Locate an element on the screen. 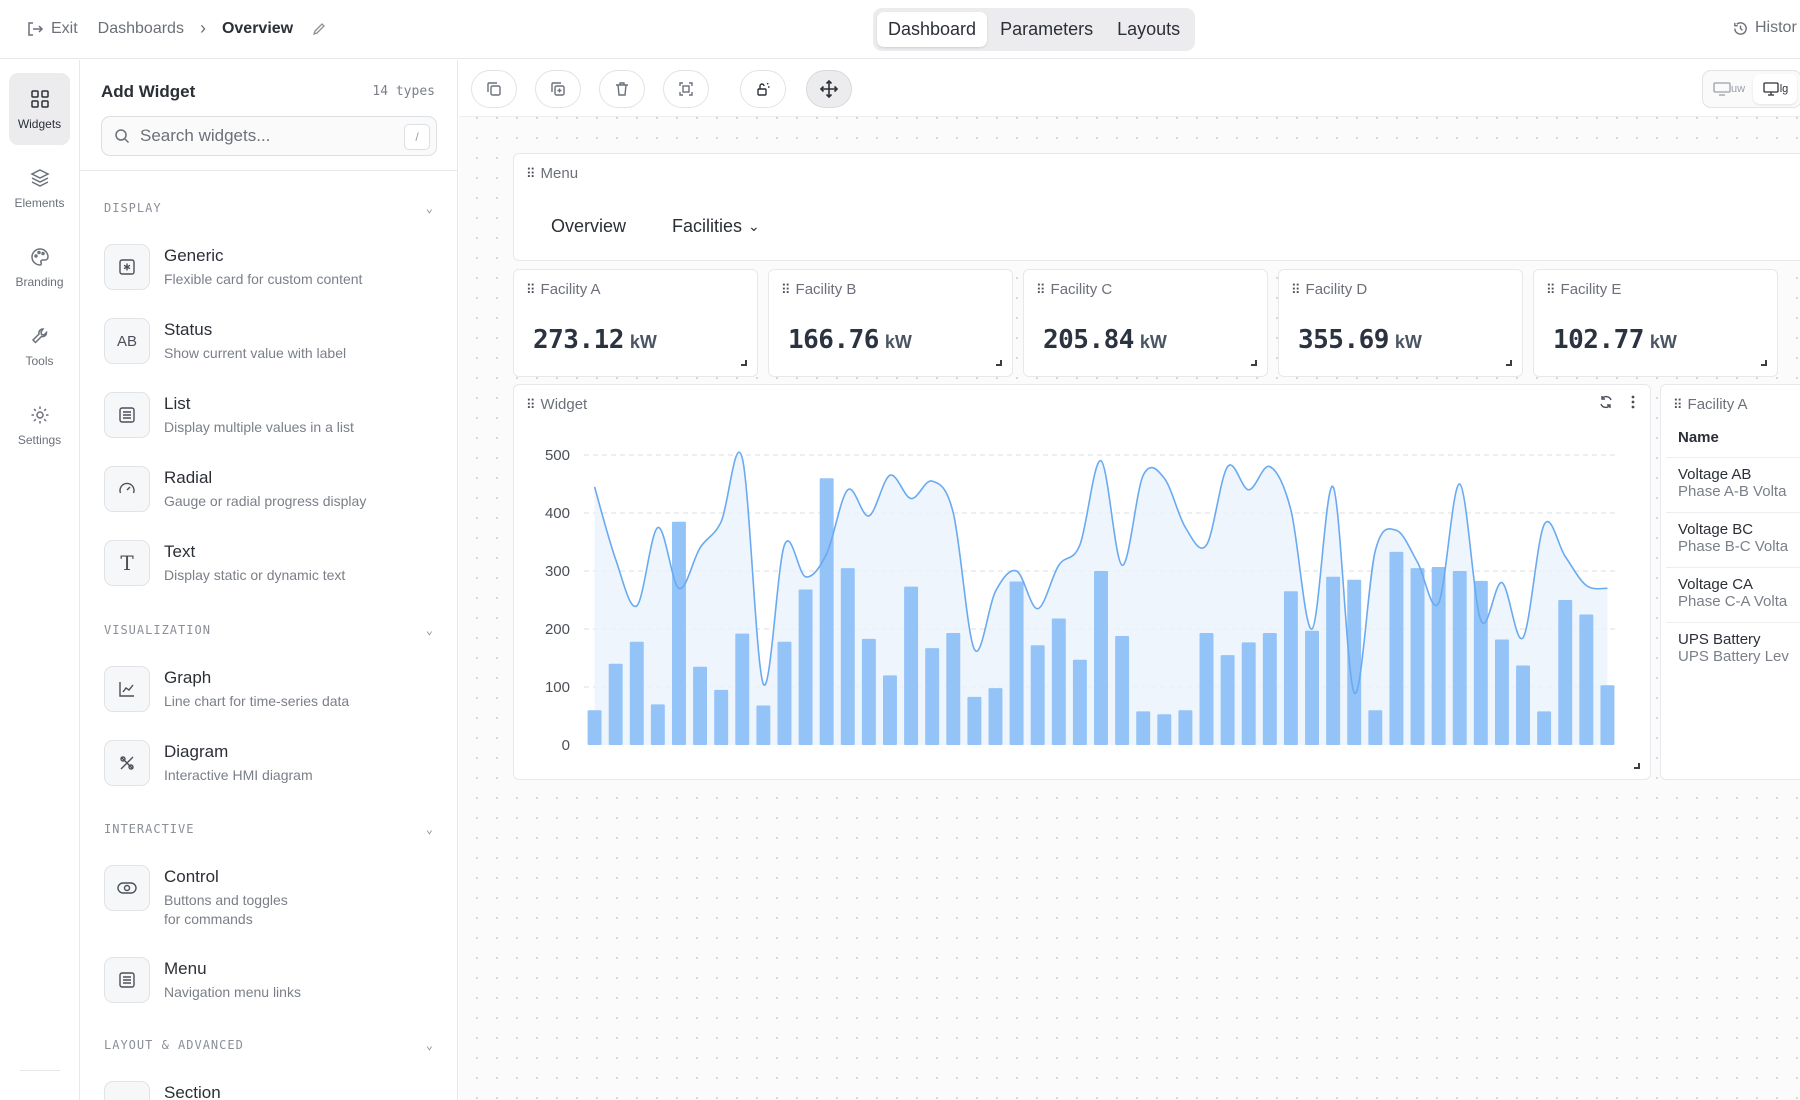  table-row: UPS Battery UPS Battery Lev is located at coordinates (1733, 648).